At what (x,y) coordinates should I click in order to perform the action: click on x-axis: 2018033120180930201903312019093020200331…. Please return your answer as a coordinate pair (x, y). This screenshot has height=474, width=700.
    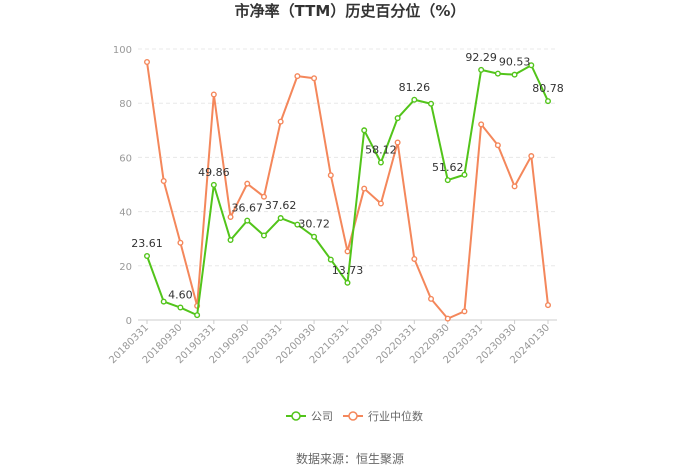
    Looking at the image, I should click on (329, 343).